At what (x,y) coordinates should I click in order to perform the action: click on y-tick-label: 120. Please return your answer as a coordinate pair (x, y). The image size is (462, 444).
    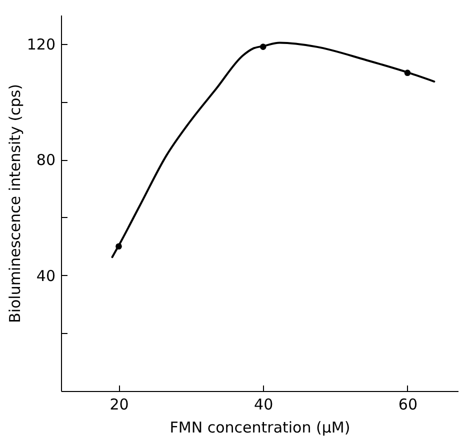
    Looking at the image, I should click on (41, 44).